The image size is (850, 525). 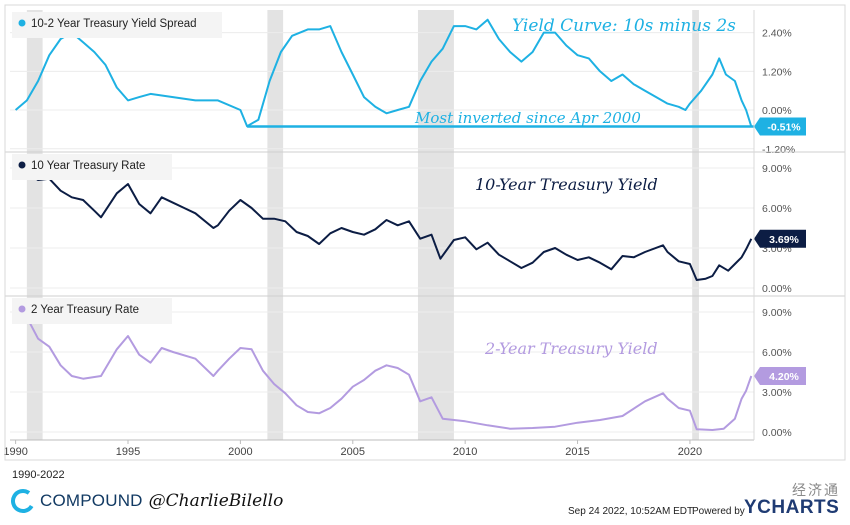 What do you see at coordinates (465, 452) in the screenshot?
I see `x-tick-label: 2010` at bounding box center [465, 452].